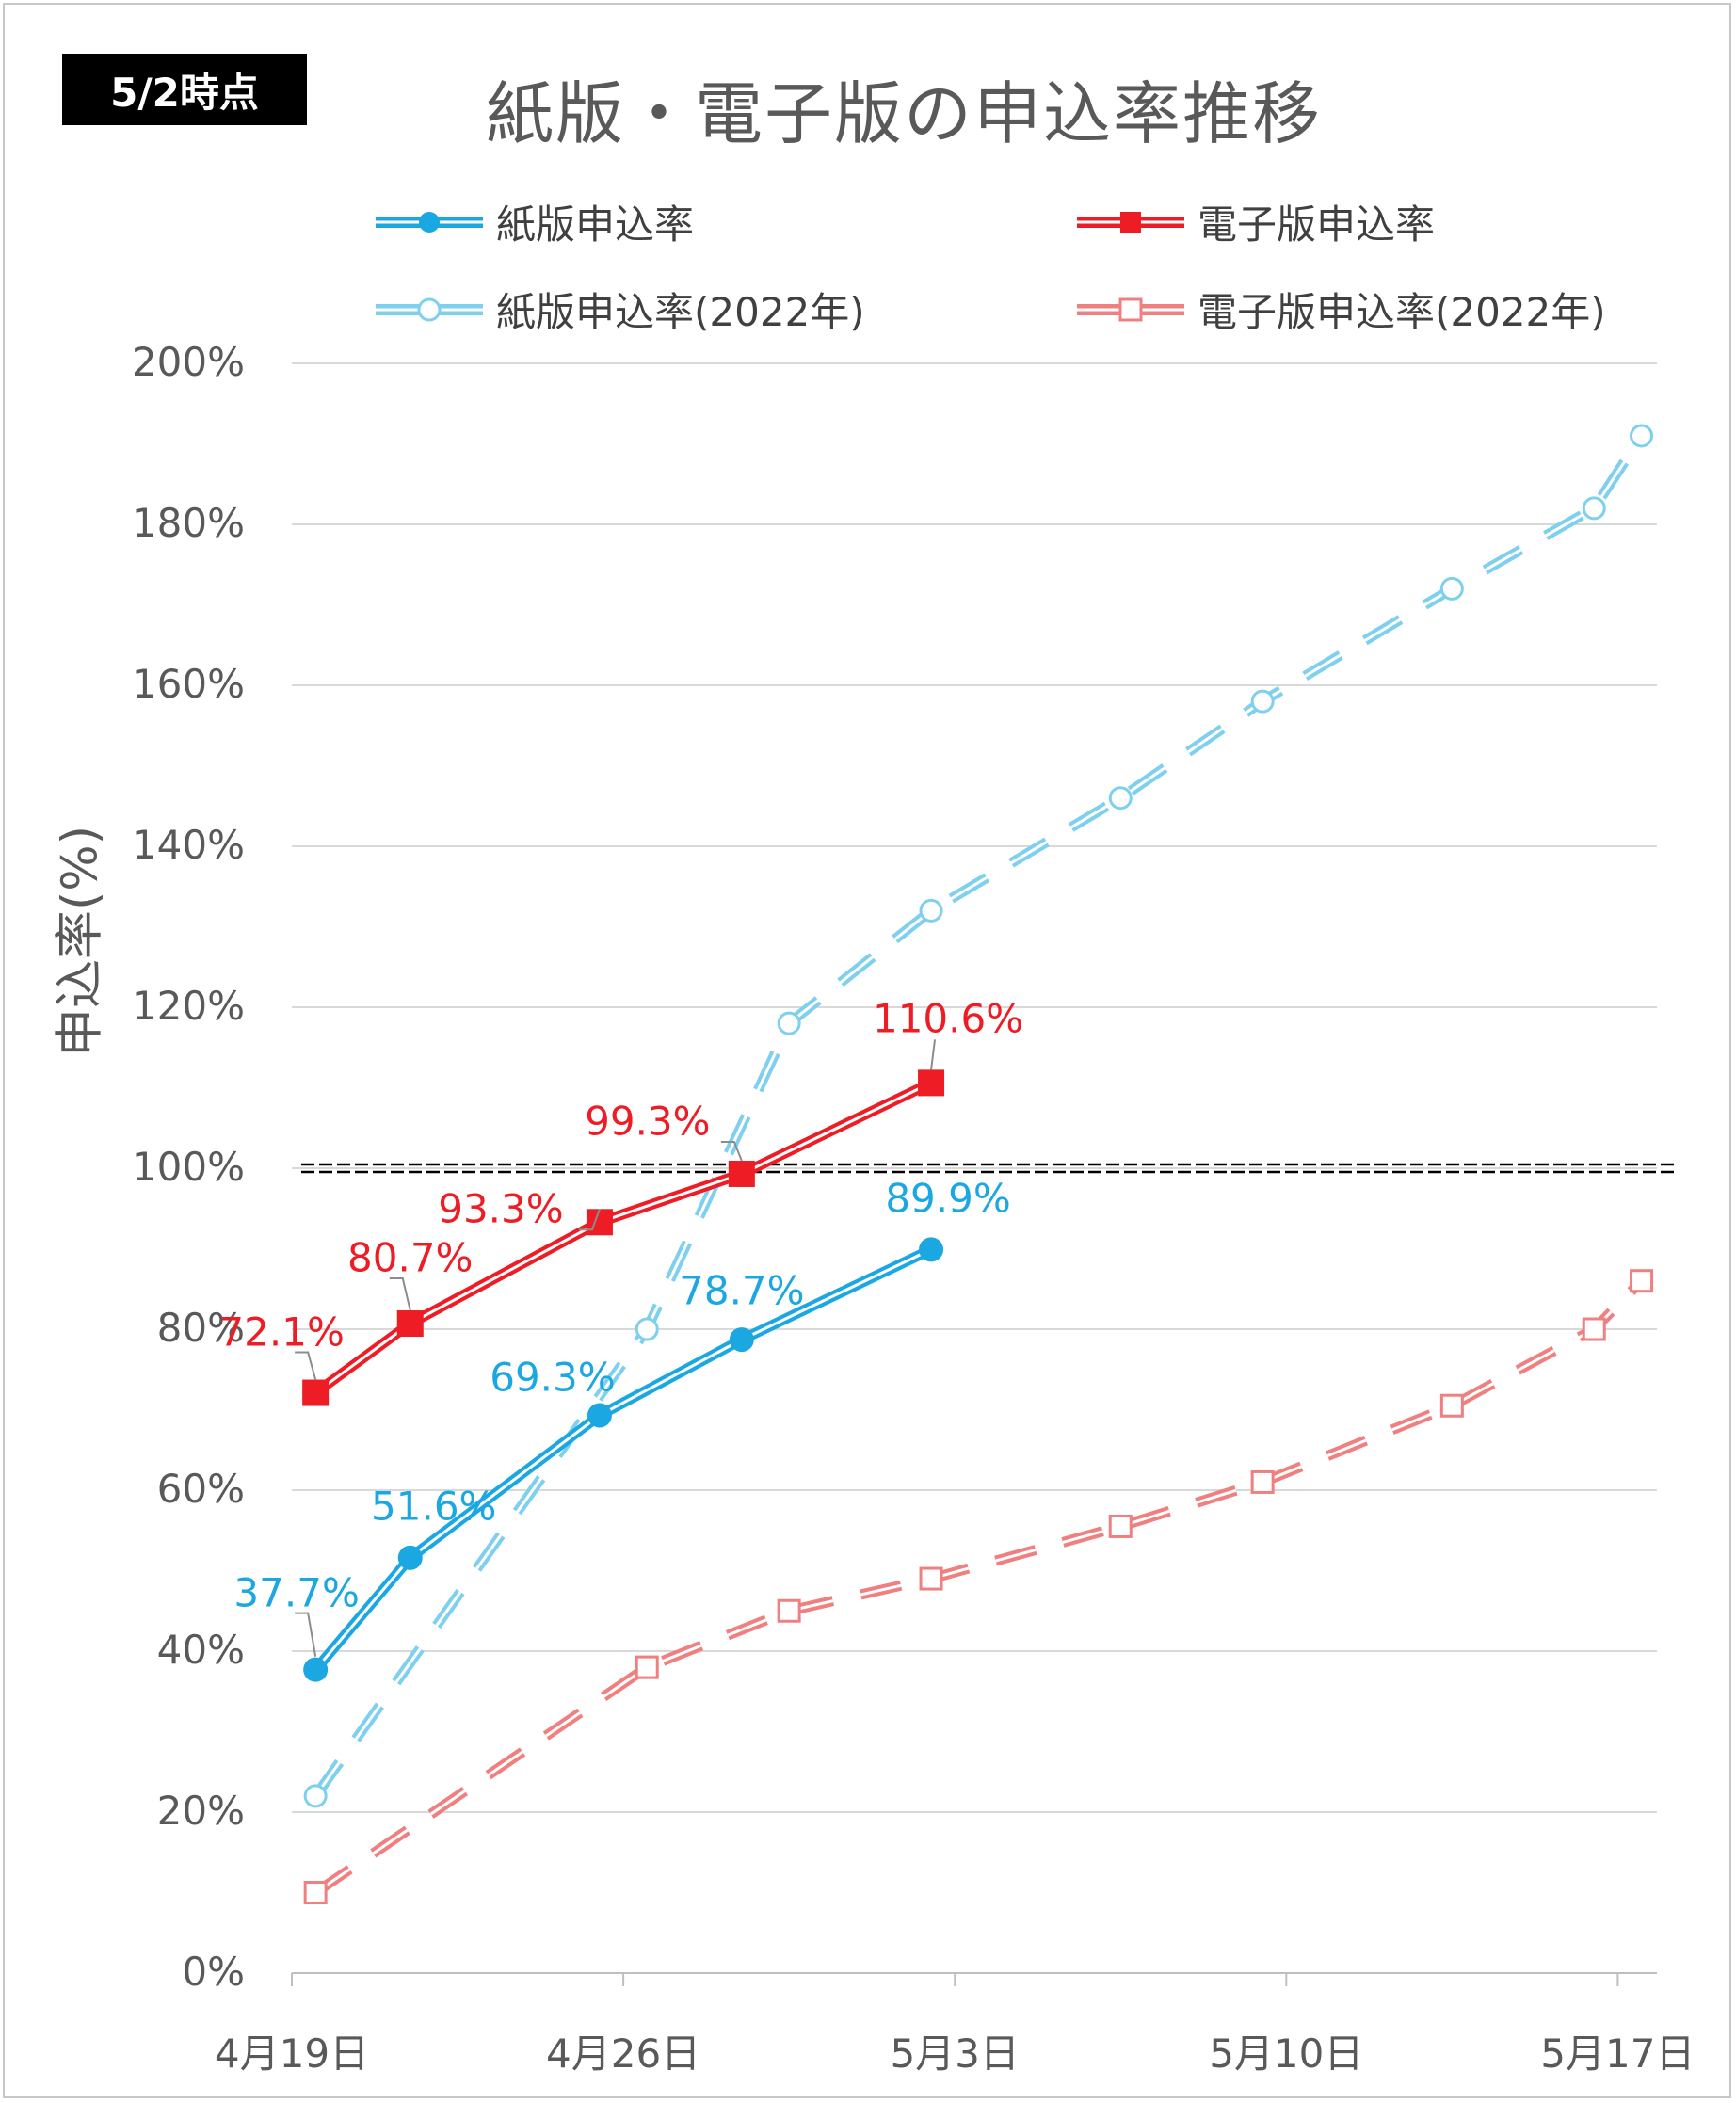  What do you see at coordinates (742, 1290) in the screenshot?
I see `data-label: 78.7%` at bounding box center [742, 1290].